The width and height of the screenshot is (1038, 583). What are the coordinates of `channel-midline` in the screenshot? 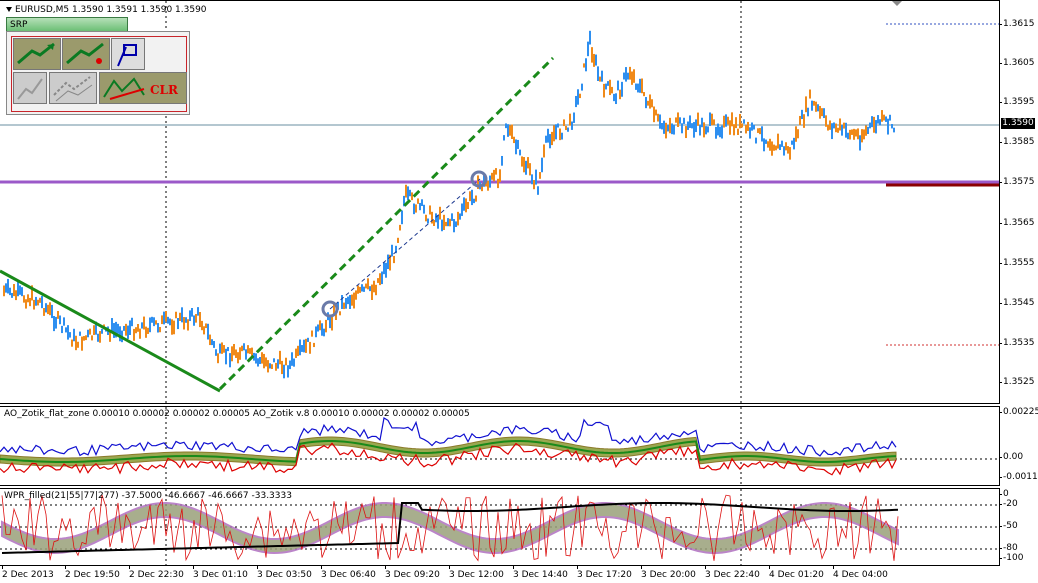 It's located at (405, 244).